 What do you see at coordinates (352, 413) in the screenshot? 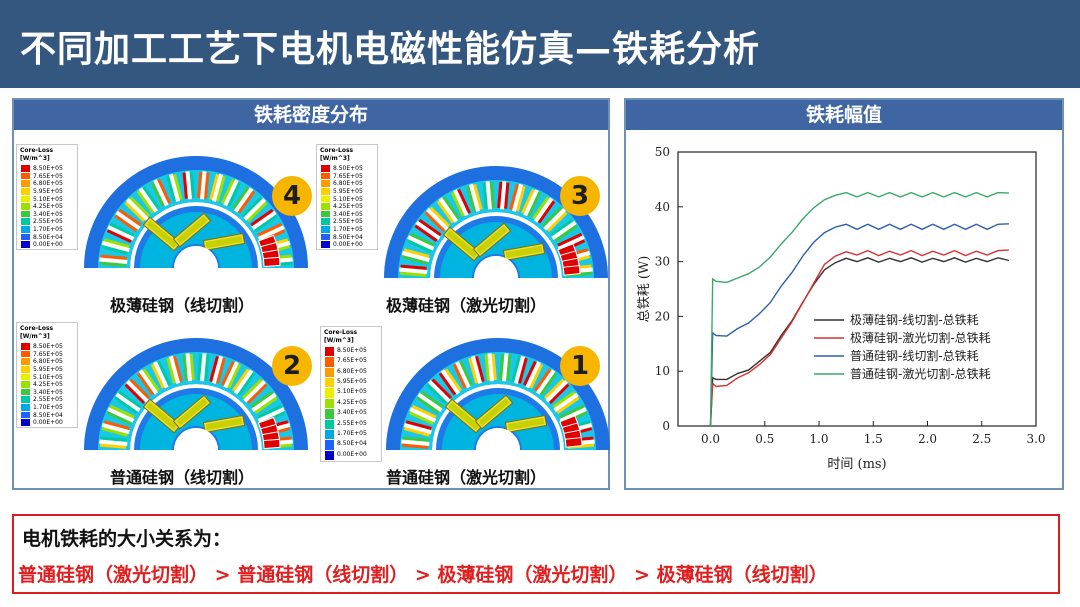
I see `legend-value: 3.40E+05` at bounding box center [352, 413].